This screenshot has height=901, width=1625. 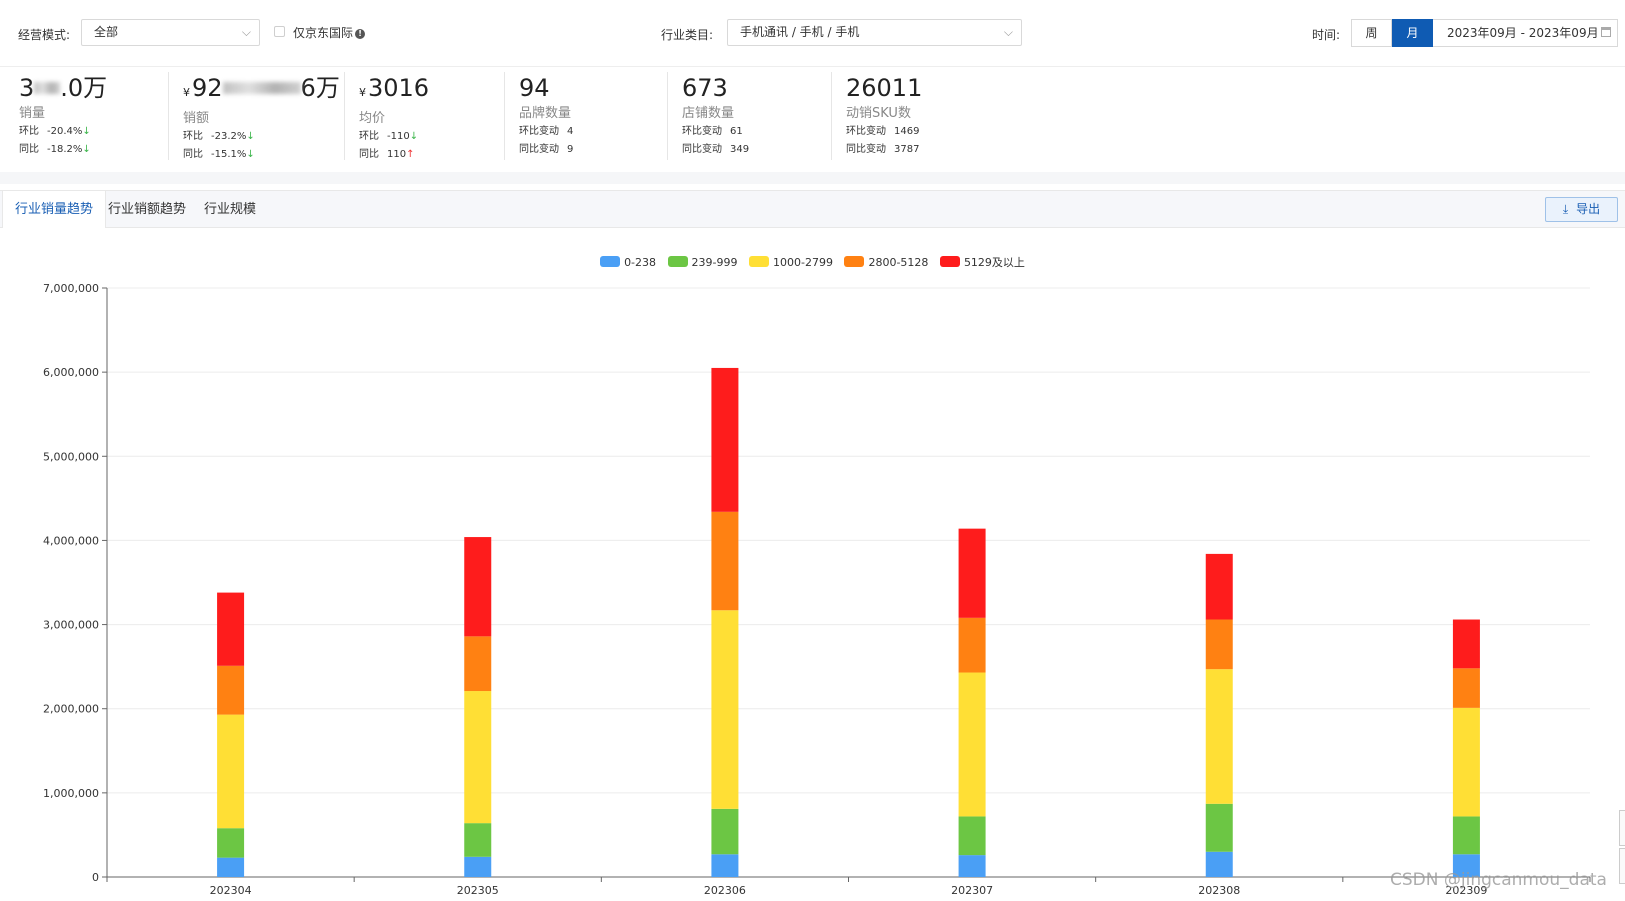 What do you see at coordinates (254, 116) in the screenshot?
I see `metric-sales-amount: ¥92 6万 销额 环比 -23.2%↓ 同比 -15.1%↓` at bounding box center [254, 116].